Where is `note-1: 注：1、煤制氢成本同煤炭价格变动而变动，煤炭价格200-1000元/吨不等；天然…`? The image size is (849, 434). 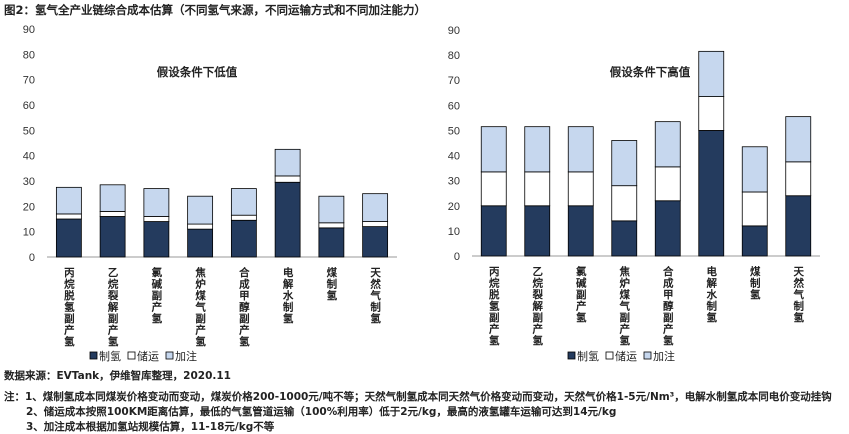 note-1: 注：1、煤制氢成本同煤炭价格变动而变动，煤炭价格200-1000元/吨不等；天然… is located at coordinates (418, 397).